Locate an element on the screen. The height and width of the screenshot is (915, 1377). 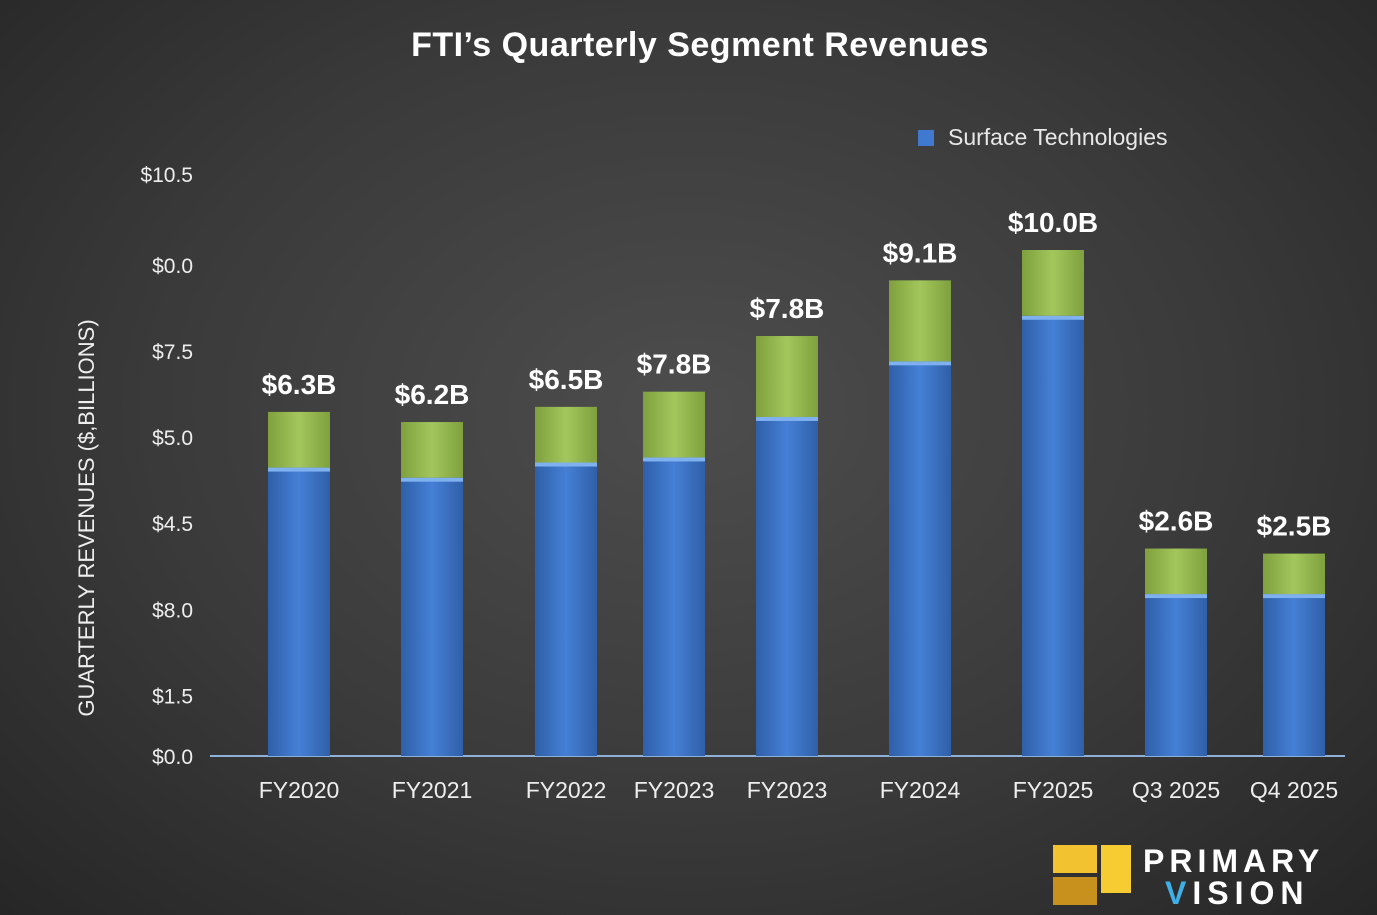
data-label: $6.3B is located at coordinates (299, 384).